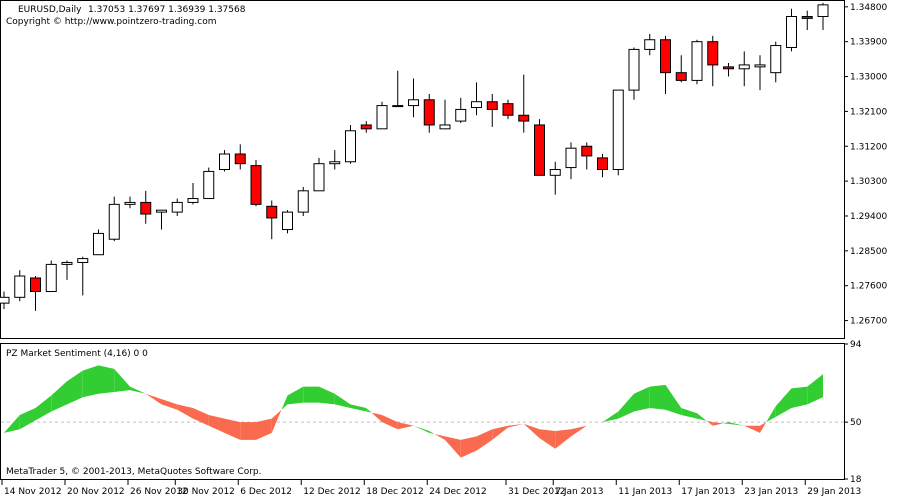 The width and height of the screenshot is (900, 500). What do you see at coordinates (856, 480) in the screenshot?
I see `indicator-tick-label: 18` at bounding box center [856, 480].